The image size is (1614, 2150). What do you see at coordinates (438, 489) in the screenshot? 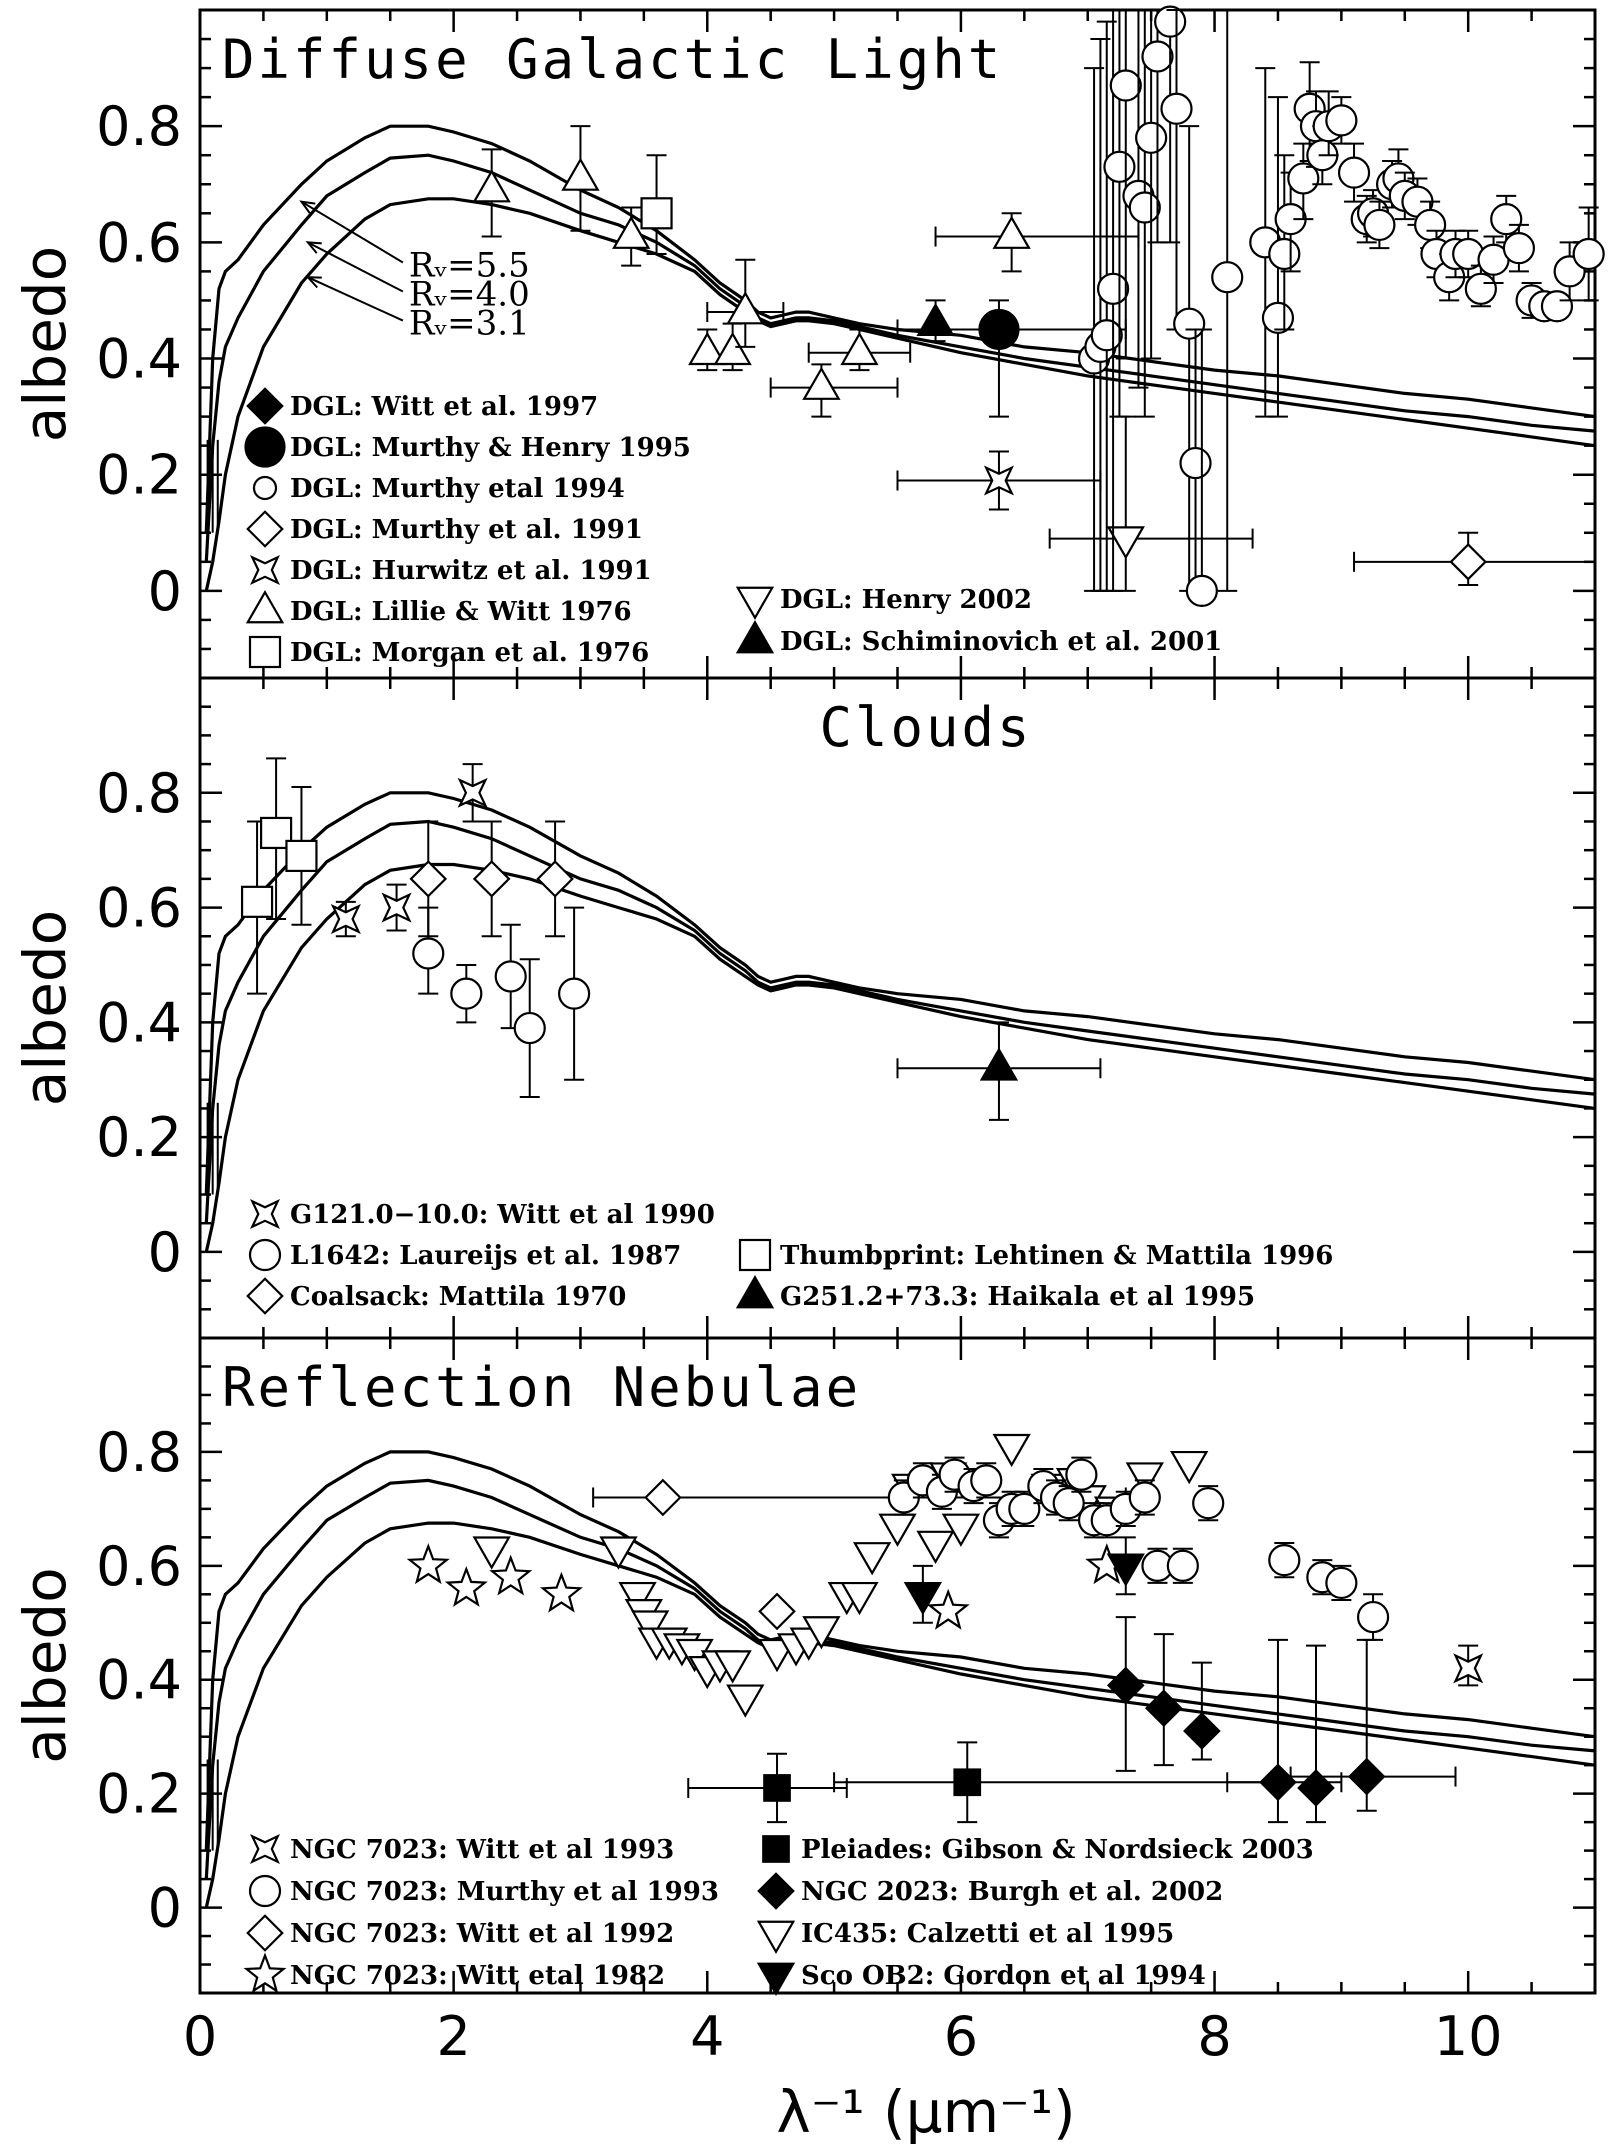
I see `legend-entry: DGL: Murthy etal 1994` at bounding box center [438, 489].